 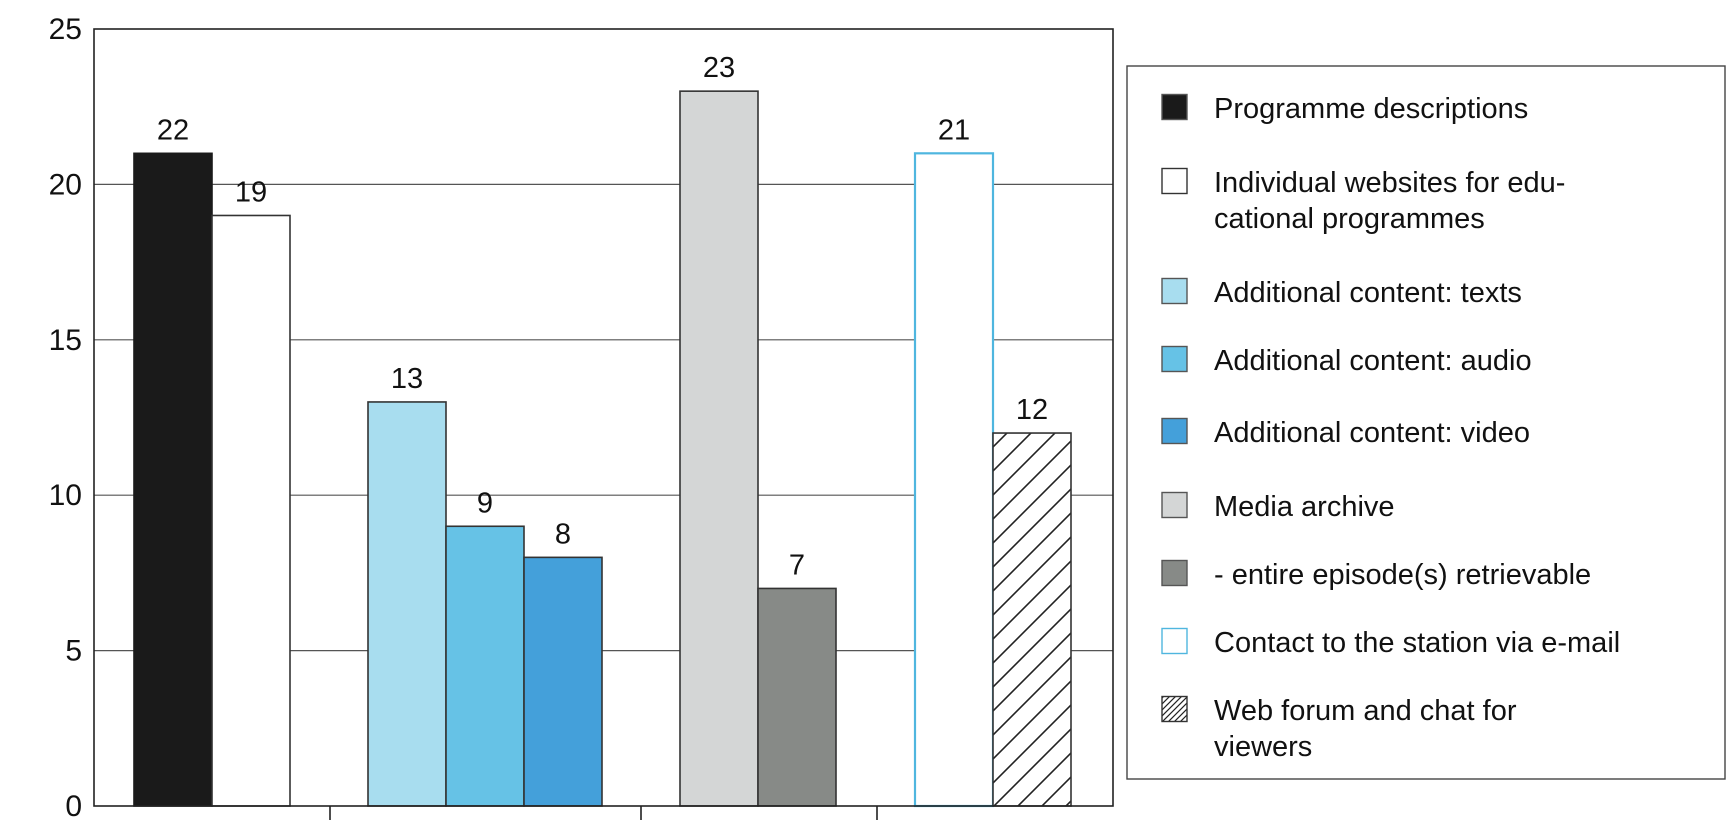 What do you see at coordinates (65, 340) in the screenshot?
I see `y-tick-label-15: 15` at bounding box center [65, 340].